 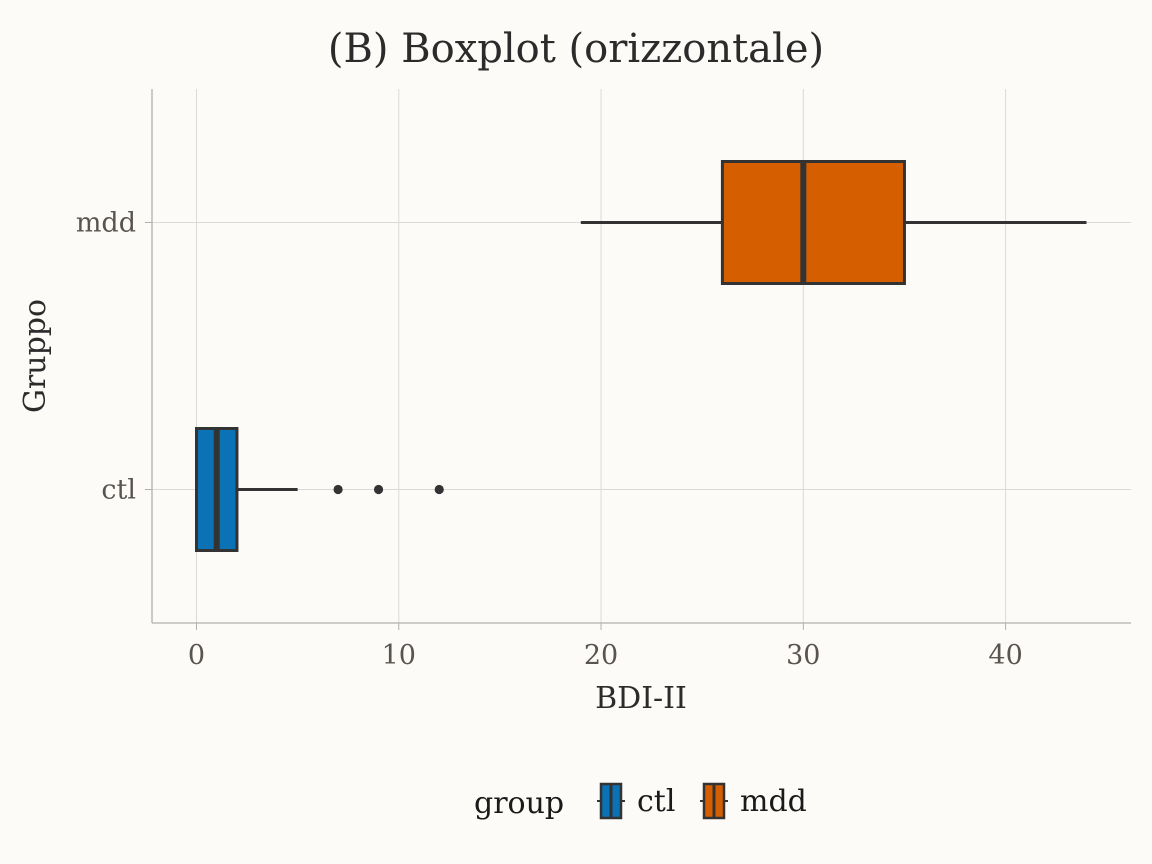 I want to click on x-tick-label-0: 0, so click(x=196, y=655).